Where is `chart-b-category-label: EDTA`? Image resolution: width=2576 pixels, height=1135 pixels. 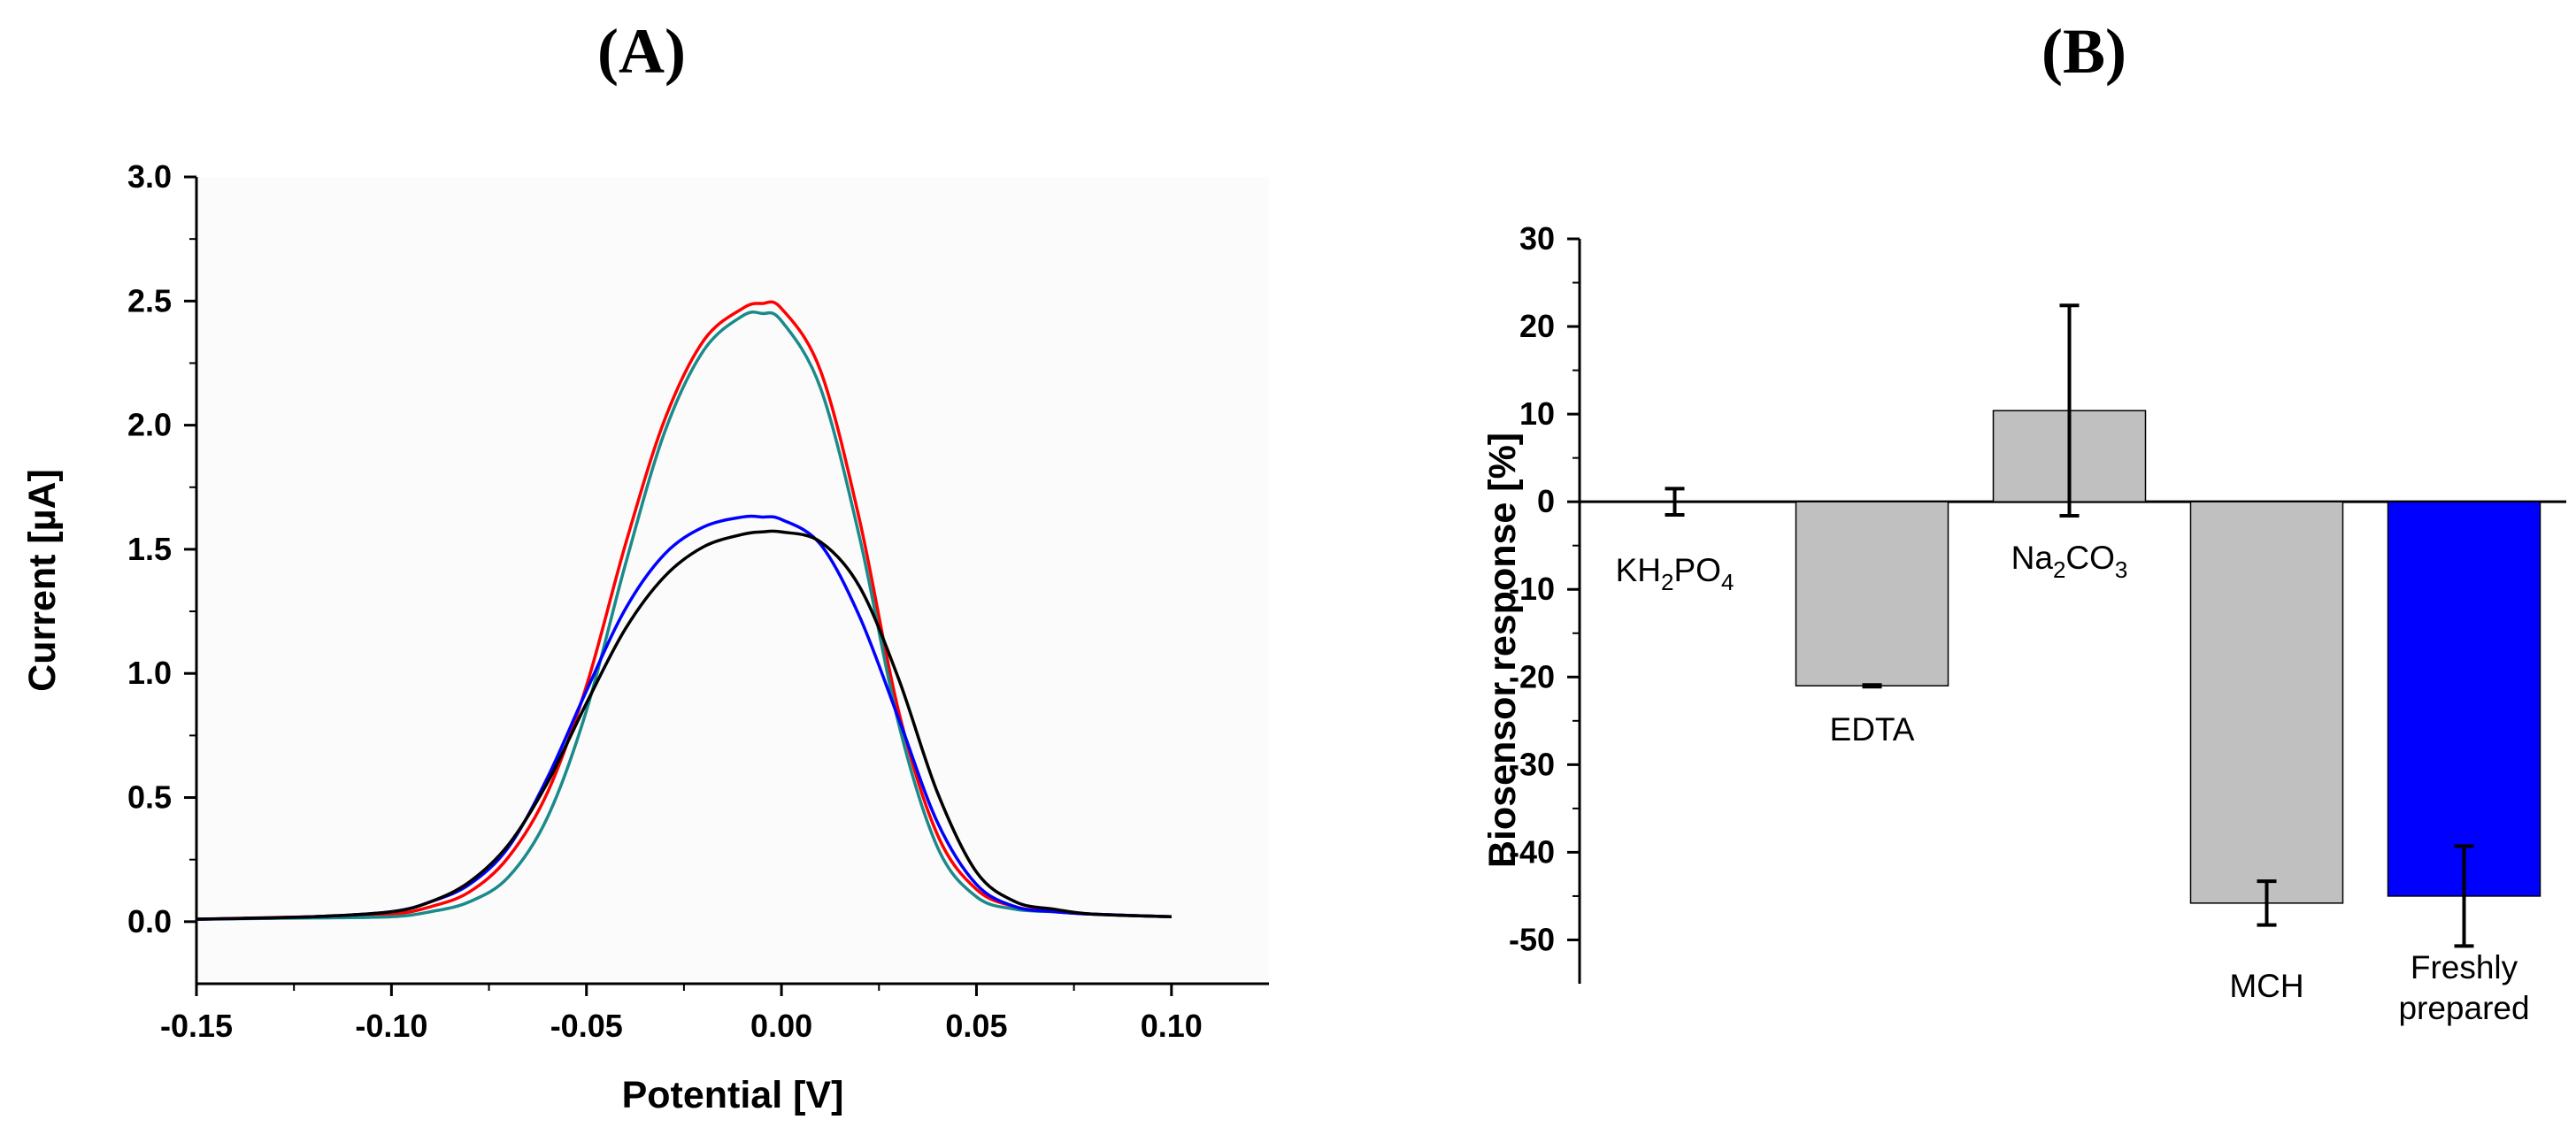
chart-b-category-label: EDTA is located at coordinates (1872, 729).